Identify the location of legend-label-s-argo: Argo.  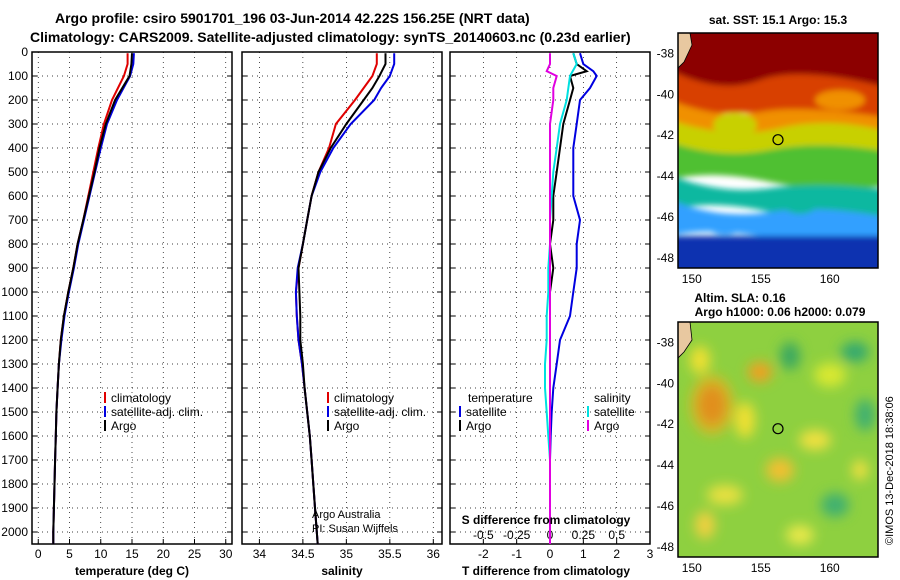
(607, 426).